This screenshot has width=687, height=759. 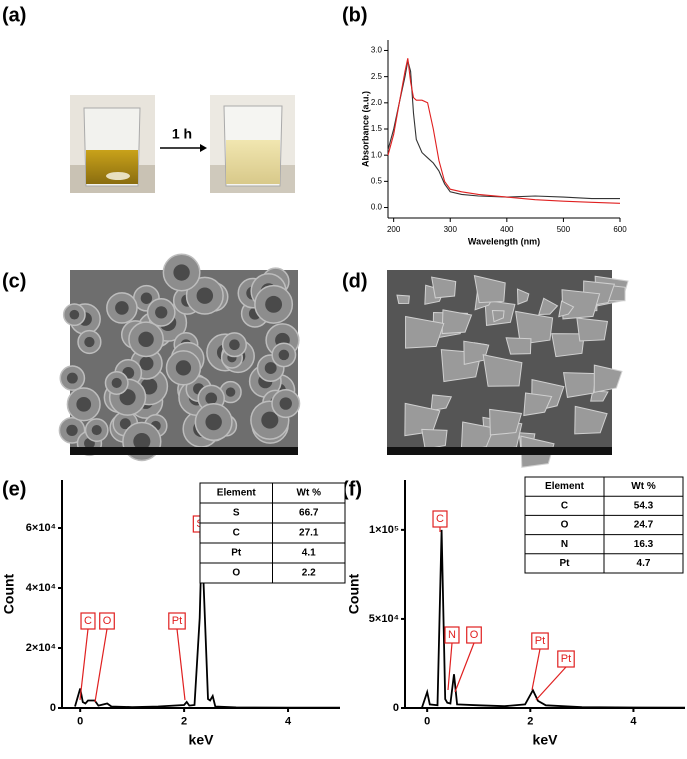 What do you see at coordinates (183, 148) in the screenshot?
I see `arrow` at bounding box center [183, 148].